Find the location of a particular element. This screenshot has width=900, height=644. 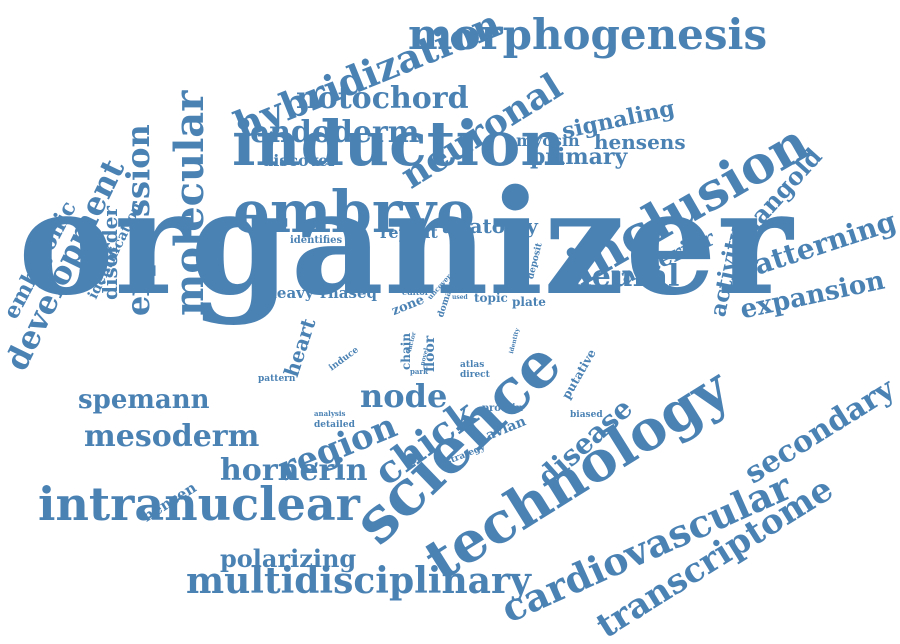

word-used: used is located at coordinates (460, 298).